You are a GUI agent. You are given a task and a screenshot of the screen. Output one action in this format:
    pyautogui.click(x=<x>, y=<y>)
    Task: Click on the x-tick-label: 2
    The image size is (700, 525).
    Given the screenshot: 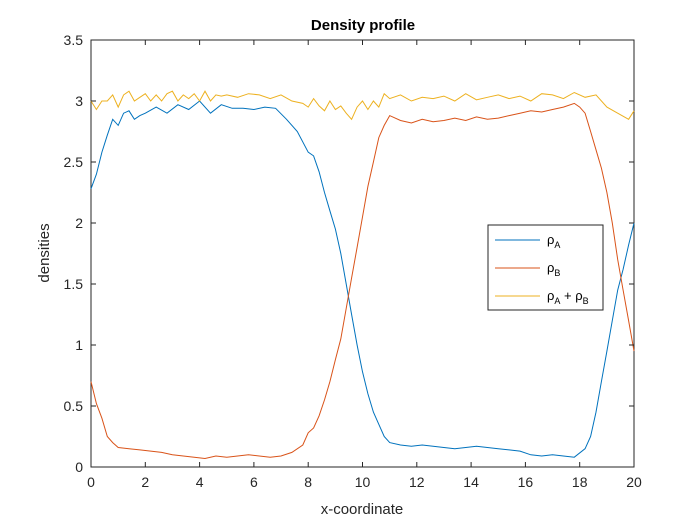 What is the action you would take?
    pyautogui.click(x=145, y=482)
    